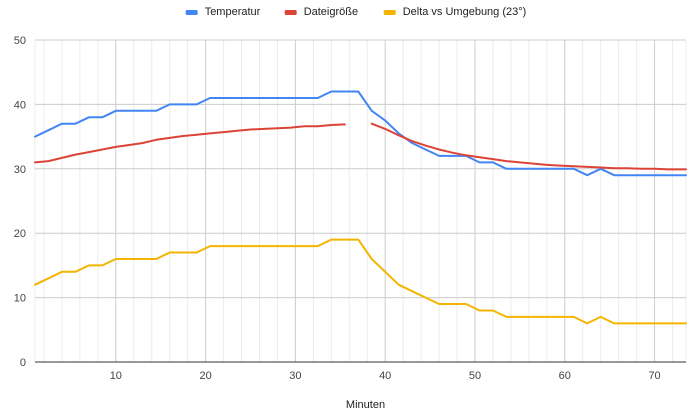  What do you see at coordinates (654, 376) in the screenshot?
I see `x-tick-label: 70` at bounding box center [654, 376].